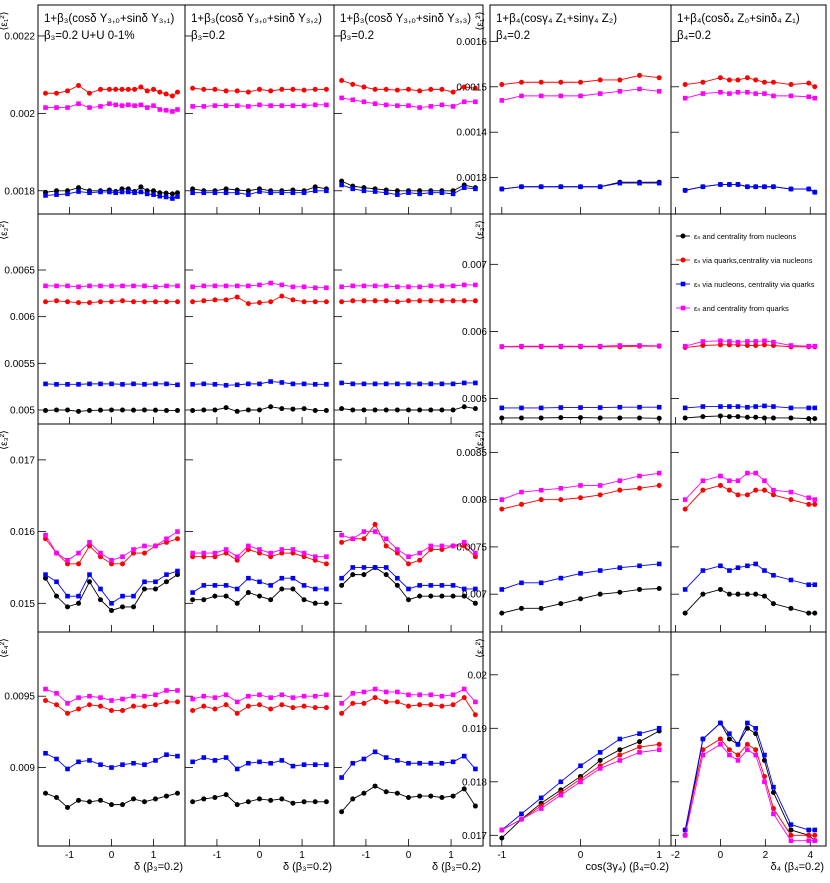 This screenshot has height=883, width=830. Describe the element at coordinates (19, 697) in the screenshot. I see `ytick-label-r3-c0-1: 0.0095` at that location.